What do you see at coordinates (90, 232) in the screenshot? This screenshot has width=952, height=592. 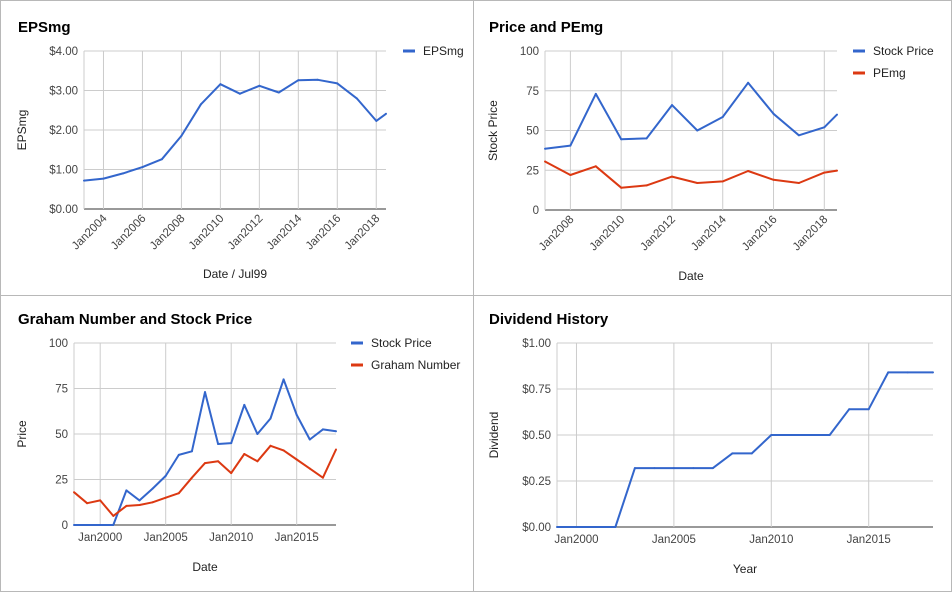 I see `x-tick-label: Jan2004` at bounding box center [90, 232].